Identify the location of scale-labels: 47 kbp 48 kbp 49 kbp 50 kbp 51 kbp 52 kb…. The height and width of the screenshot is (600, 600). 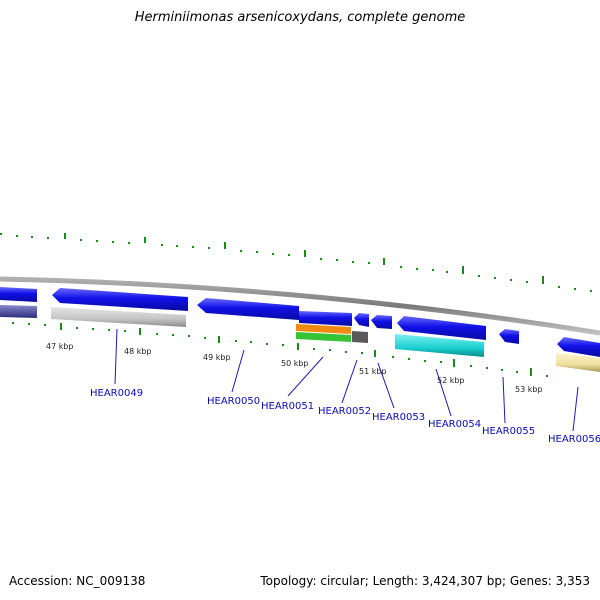
(294, 368).